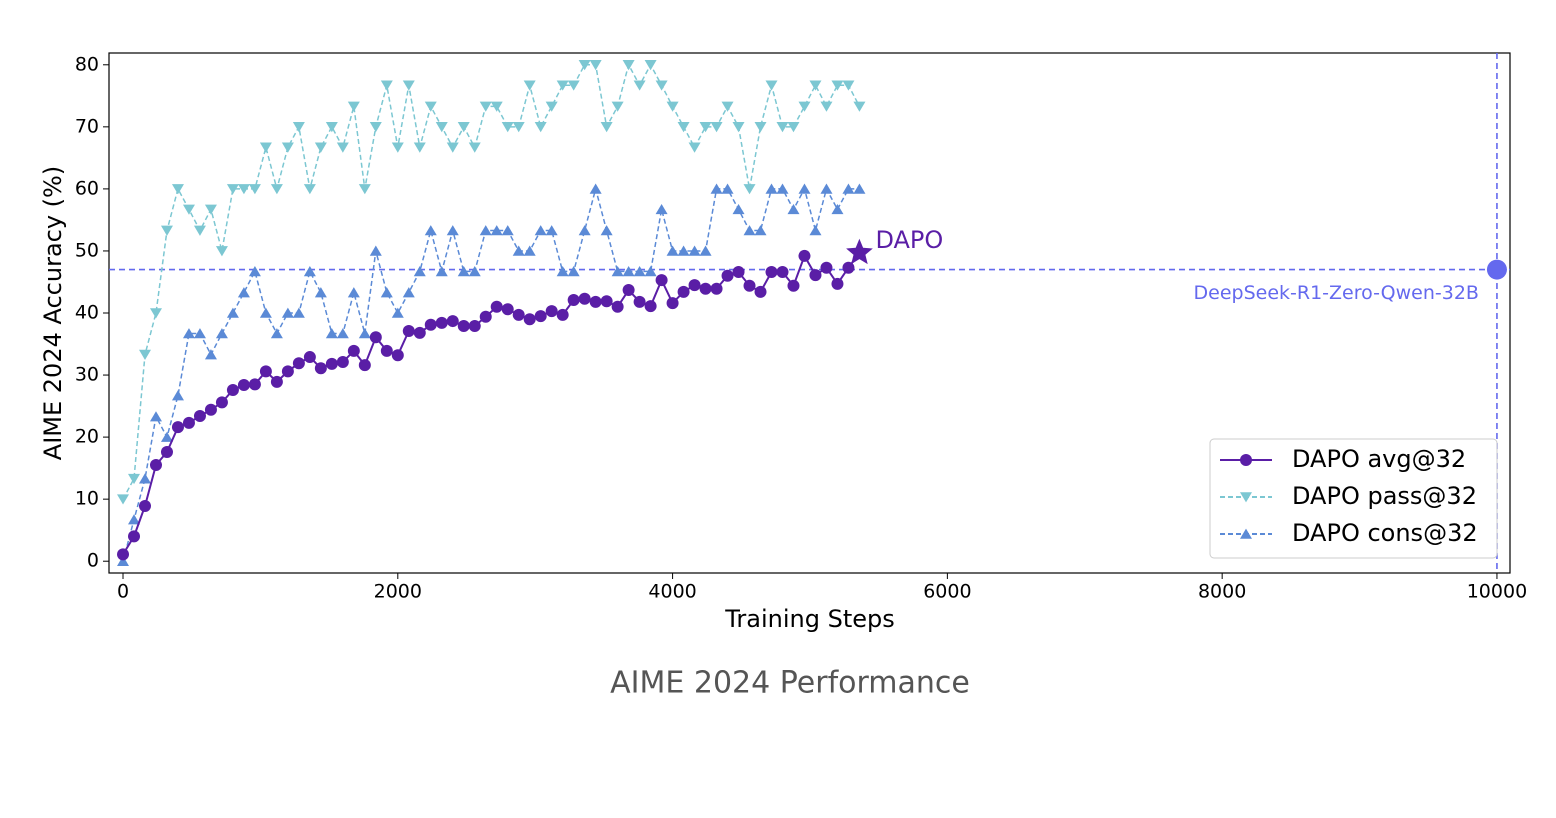 This screenshot has width=1556, height=818. I want to click on x-tick-label: 6000, so click(947, 592).